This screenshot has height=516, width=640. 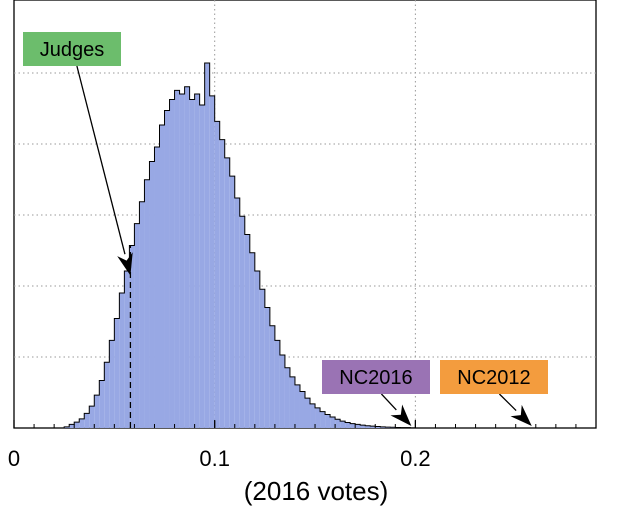 What do you see at coordinates (214, 458) in the screenshot?
I see `x-tick-label: 0.1` at bounding box center [214, 458].